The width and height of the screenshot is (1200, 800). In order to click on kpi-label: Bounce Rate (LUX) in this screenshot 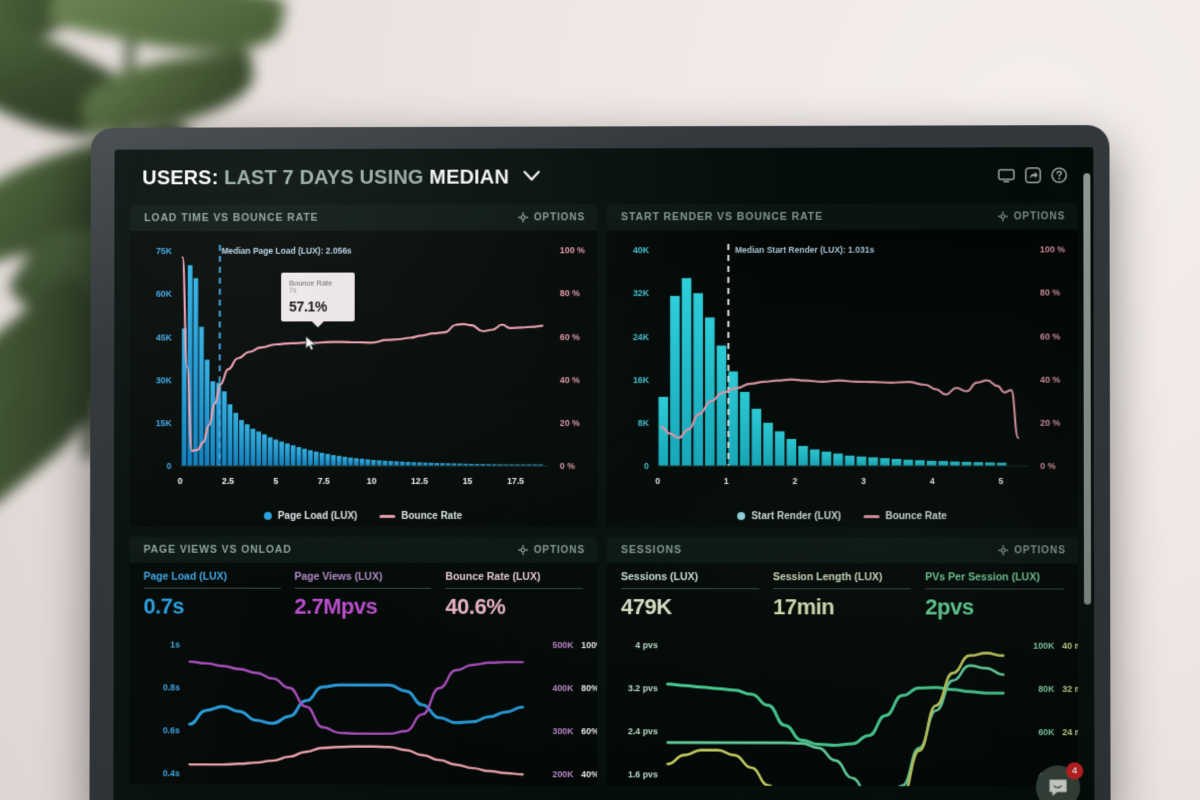, I will do `click(493, 576)`.